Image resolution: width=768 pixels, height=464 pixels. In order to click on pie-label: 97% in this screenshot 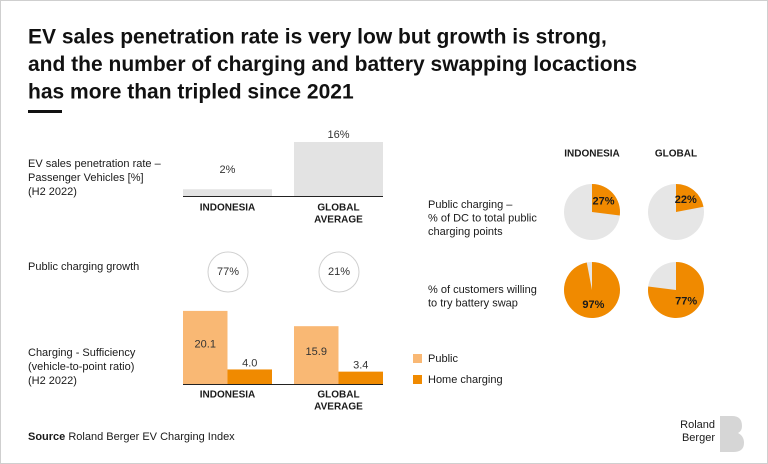, I will do `click(593, 305)`.